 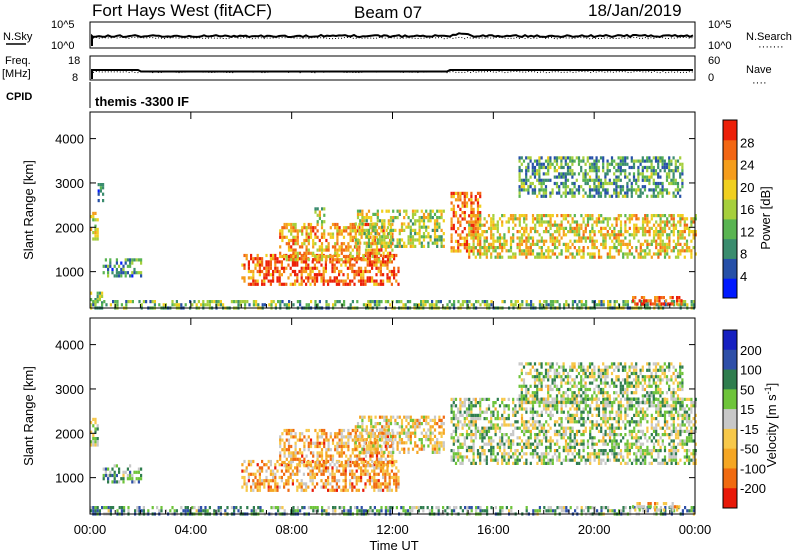 I want to click on nsearch-legend: ·······, so click(x=771, y=47).